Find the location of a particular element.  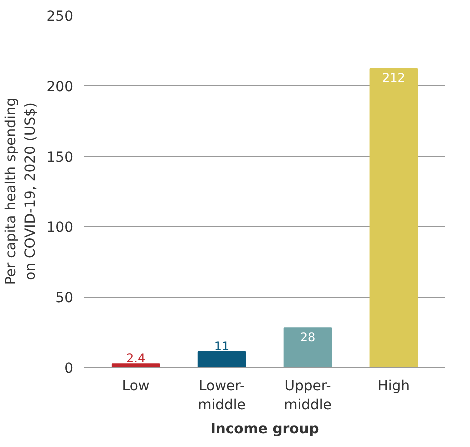

data-label: 28 is located at coordinates (308, 337).